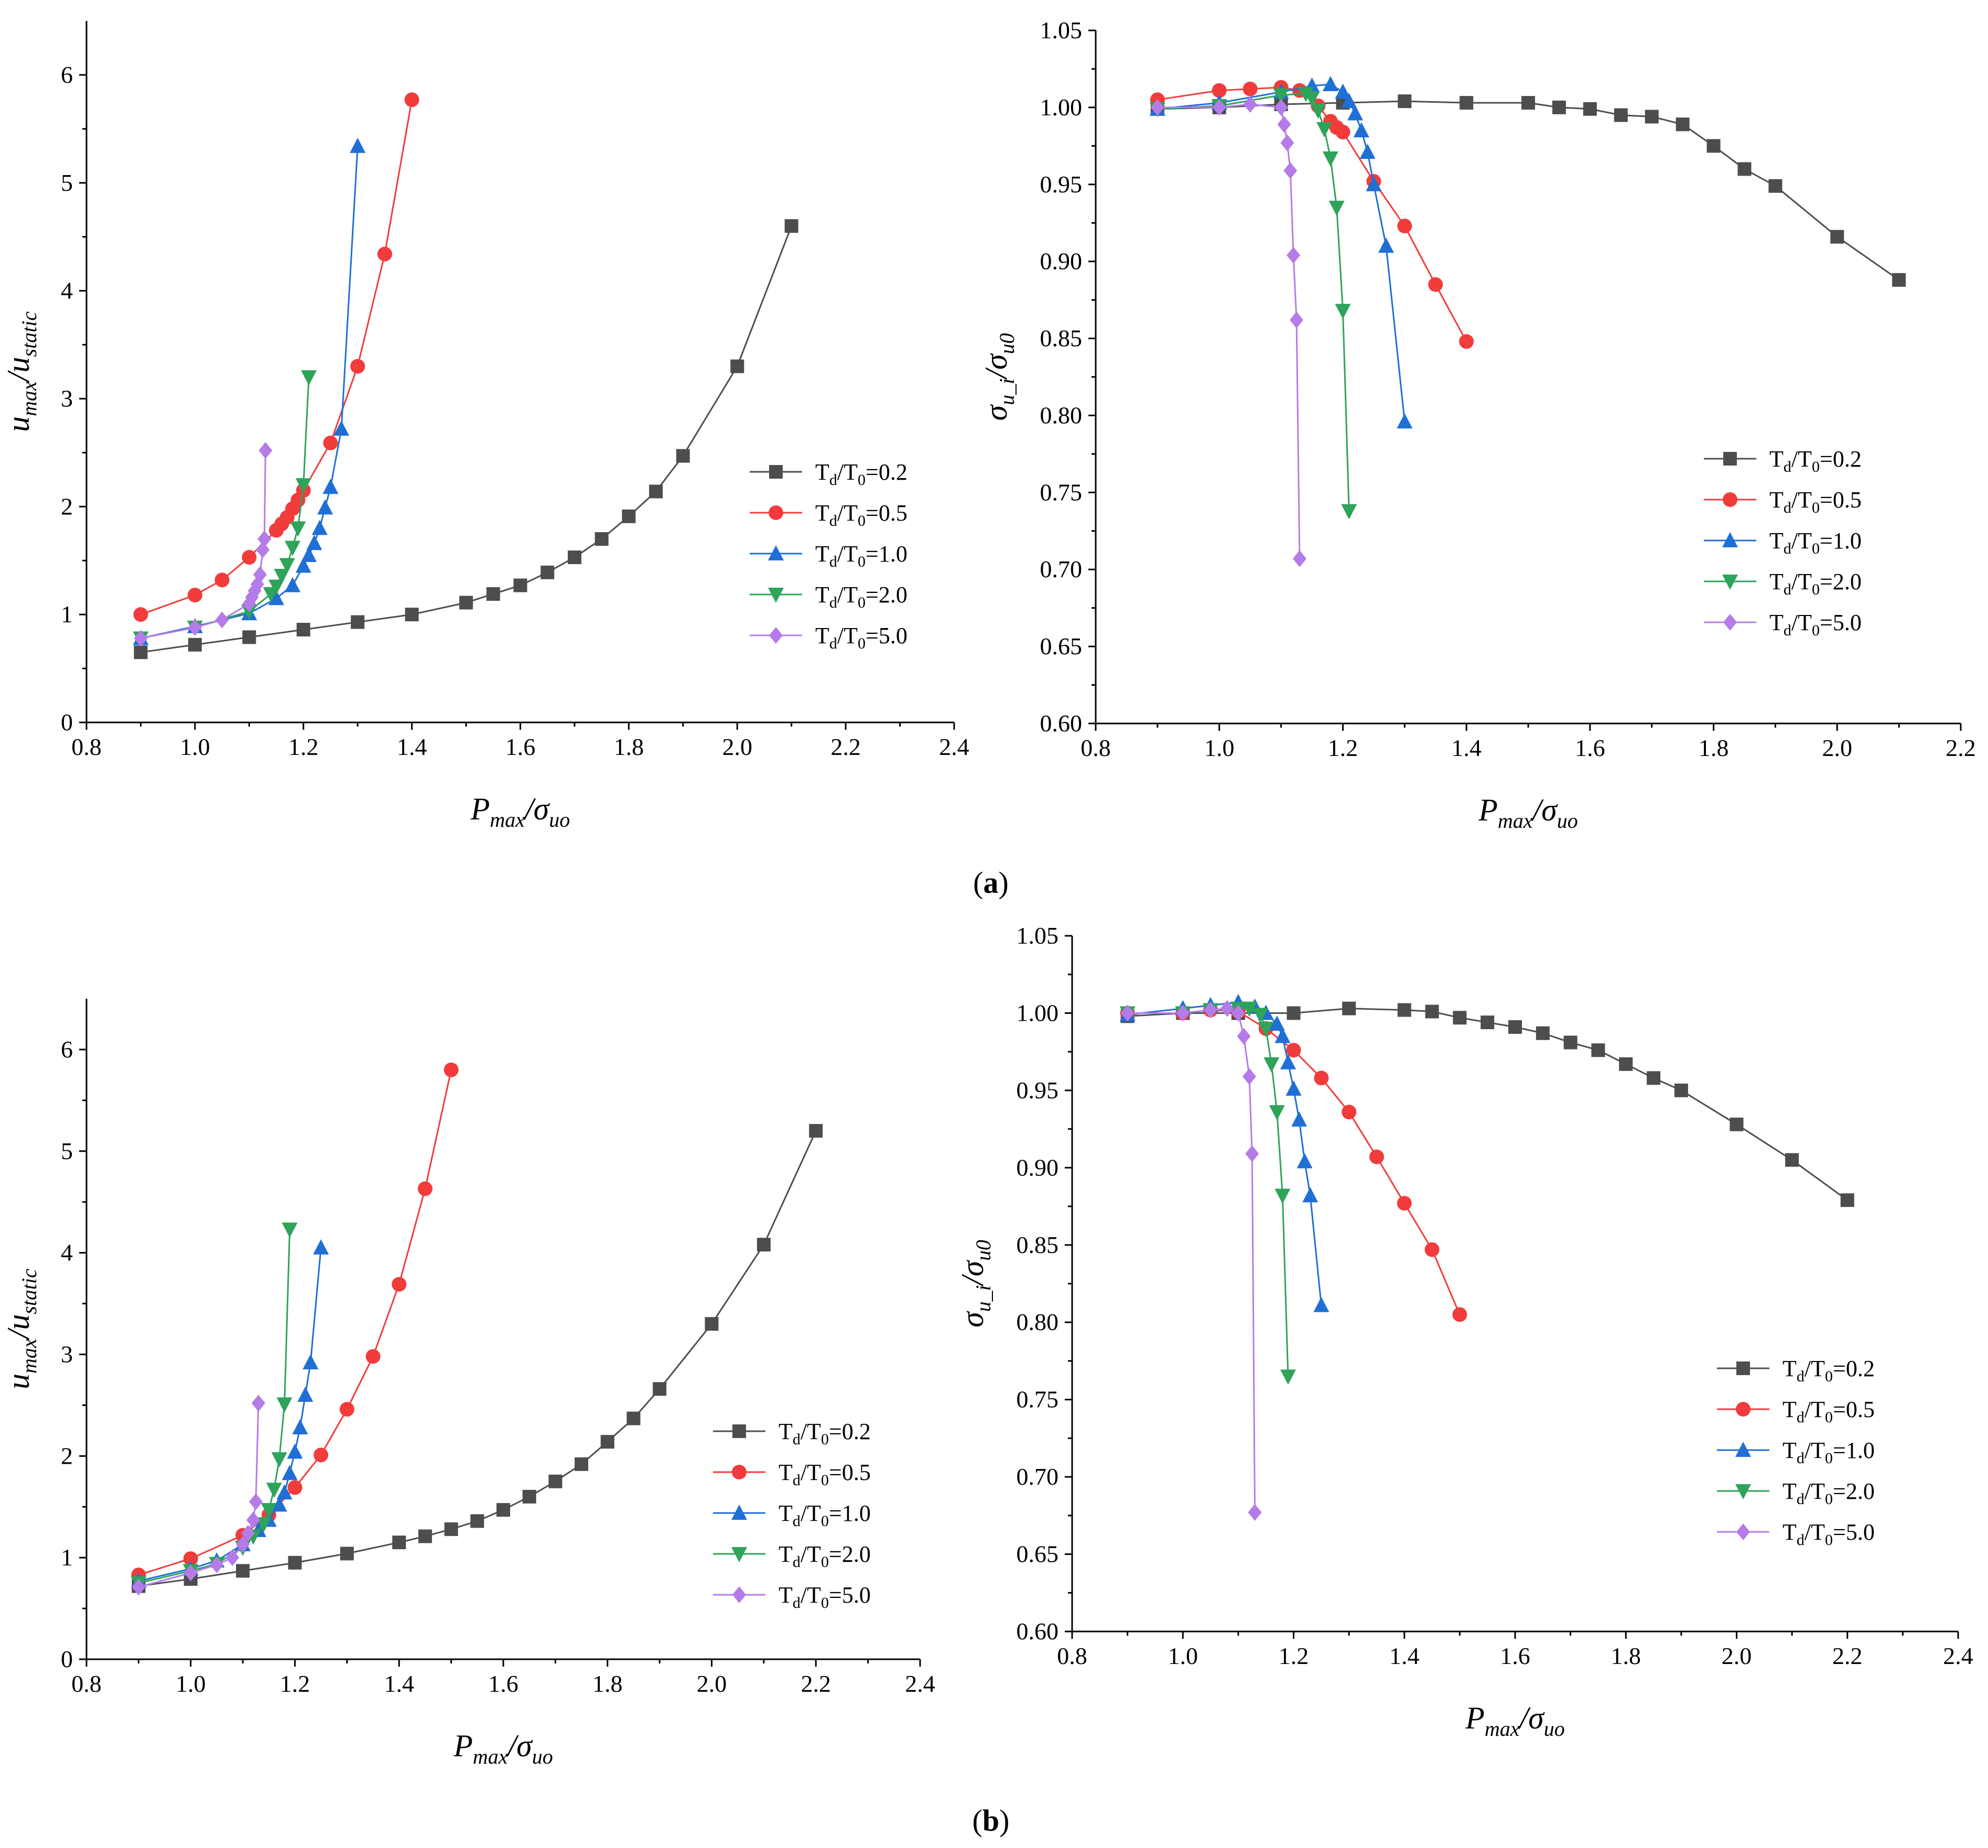 The width and height of the screenshot is (1988, 1848). I want to click on y-tick-label: 2, so click(67, 1456).